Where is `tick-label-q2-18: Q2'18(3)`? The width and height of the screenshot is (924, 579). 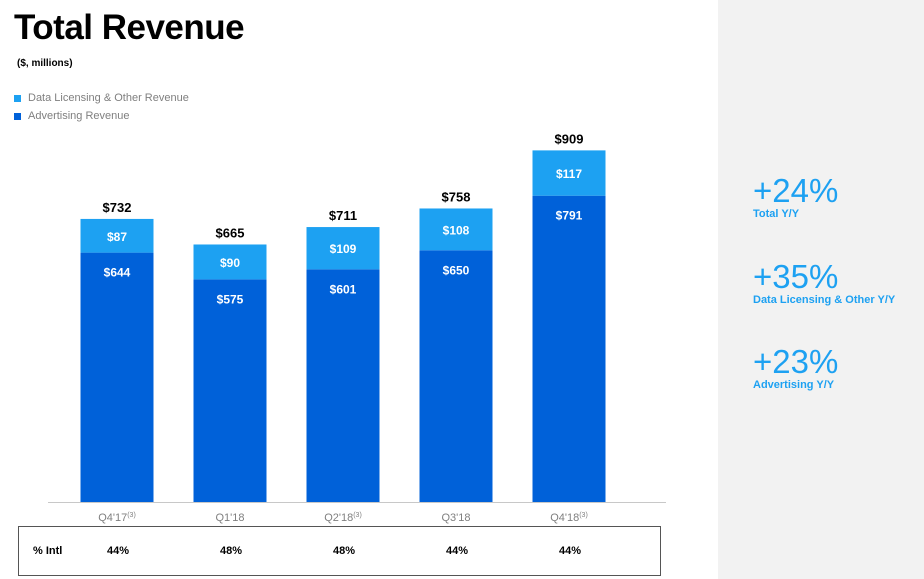
tick-label-q2-18: Q2'18(3) is located at coordinates (343, 518).